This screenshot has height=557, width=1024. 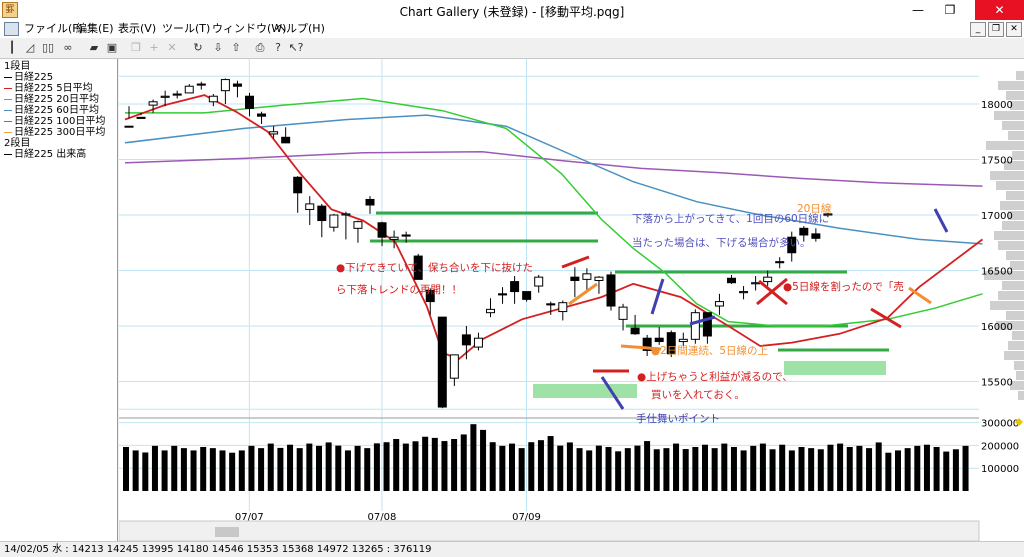 What do you see at coordinates (296, 47) in the screenshot?
I see `context-help-icon: ↖?` at bounding box center [296, 47].